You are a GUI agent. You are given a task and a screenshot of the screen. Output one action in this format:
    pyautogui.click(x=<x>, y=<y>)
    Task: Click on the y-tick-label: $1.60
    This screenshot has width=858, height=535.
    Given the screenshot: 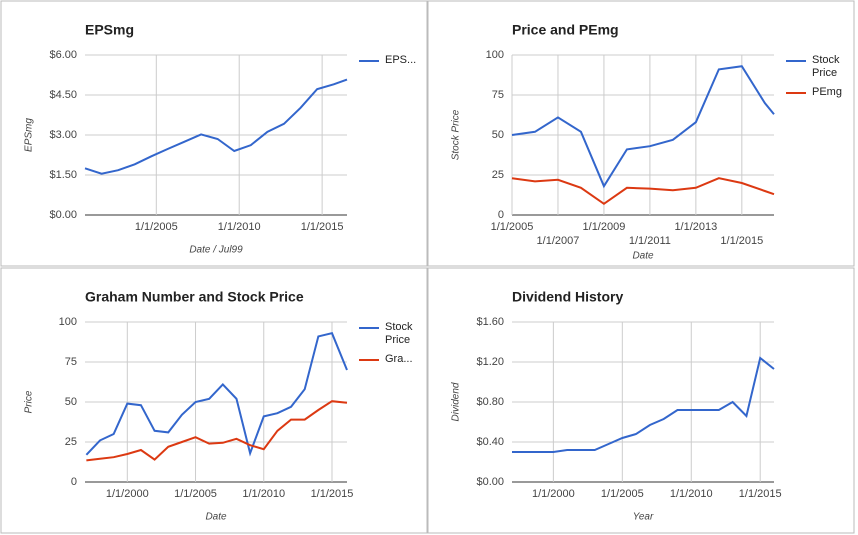 What is the action you would take?
    pyautogui.click(x=490, y=322)
    